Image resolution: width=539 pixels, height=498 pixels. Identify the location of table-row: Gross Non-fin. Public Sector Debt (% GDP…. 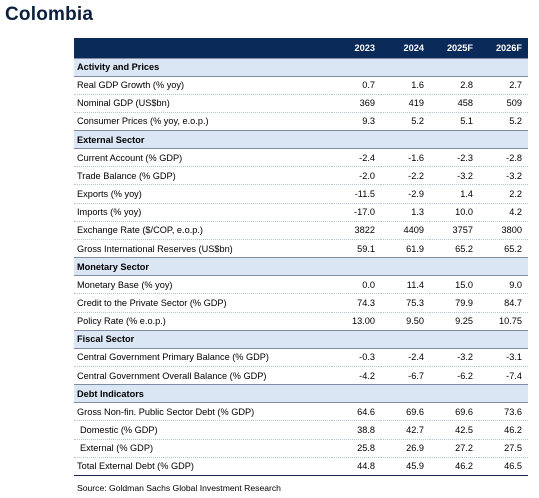
(301, 412).